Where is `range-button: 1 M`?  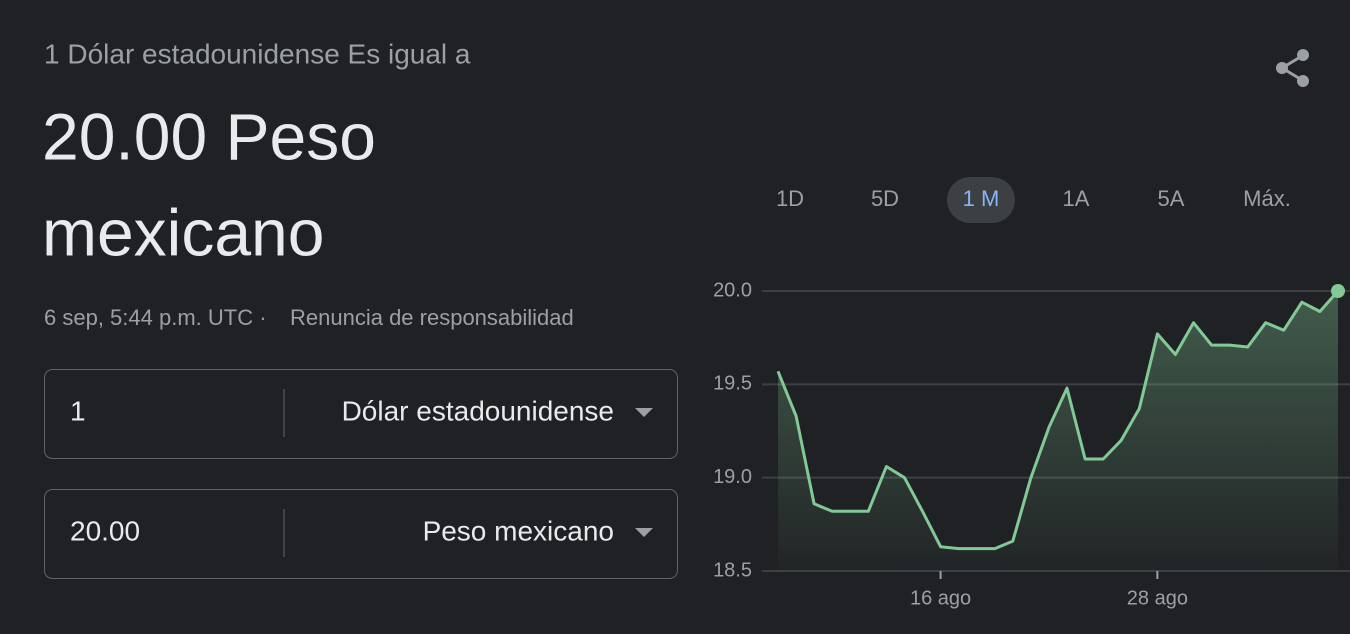 range-button: 1 M is located at coordinates (981, 198).